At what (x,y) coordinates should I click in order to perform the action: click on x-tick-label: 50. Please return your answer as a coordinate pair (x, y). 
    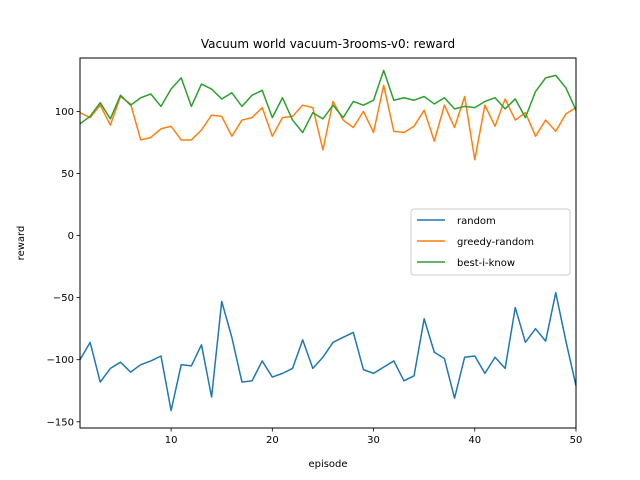
    Looking at the image, I should click on (576, 440).